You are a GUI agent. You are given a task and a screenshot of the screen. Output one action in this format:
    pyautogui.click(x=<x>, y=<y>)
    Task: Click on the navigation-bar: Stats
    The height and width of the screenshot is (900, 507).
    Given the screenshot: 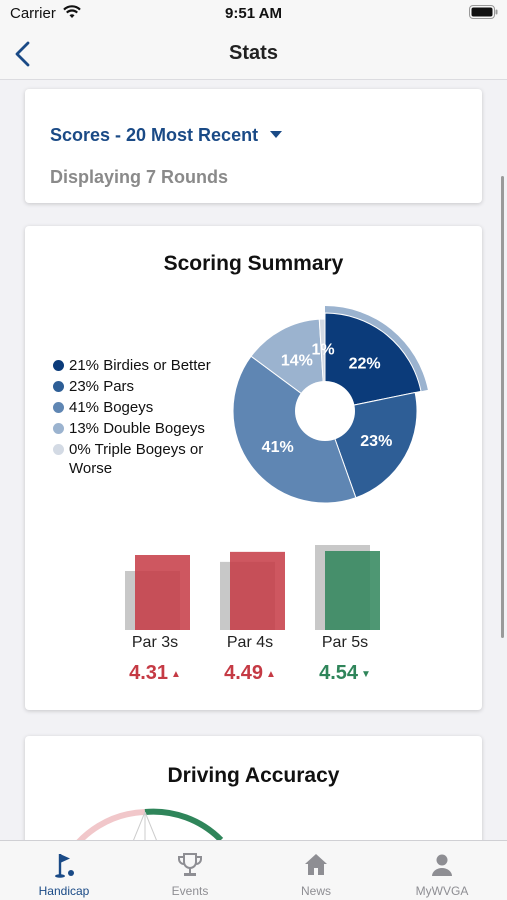 What is the action you would take?
    pyautogui.click(x=253, y=54)
    